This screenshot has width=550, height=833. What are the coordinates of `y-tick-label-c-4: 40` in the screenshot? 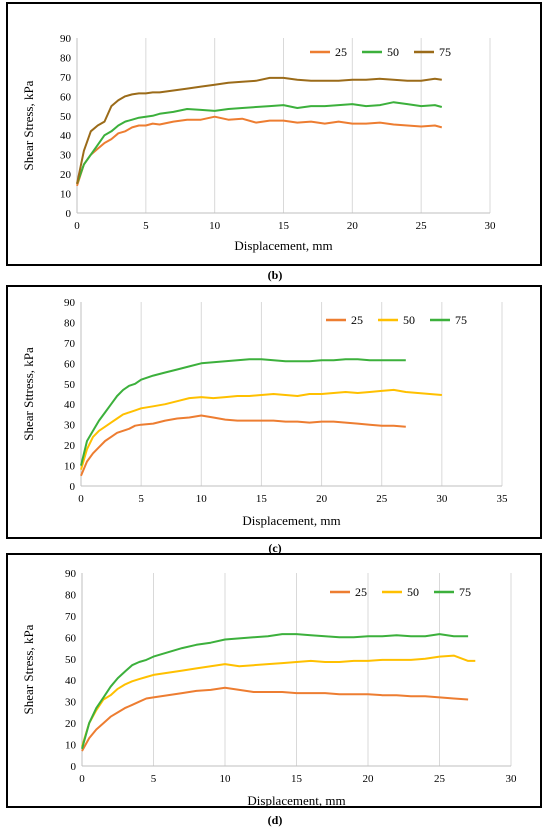 It's located at (70, 405).